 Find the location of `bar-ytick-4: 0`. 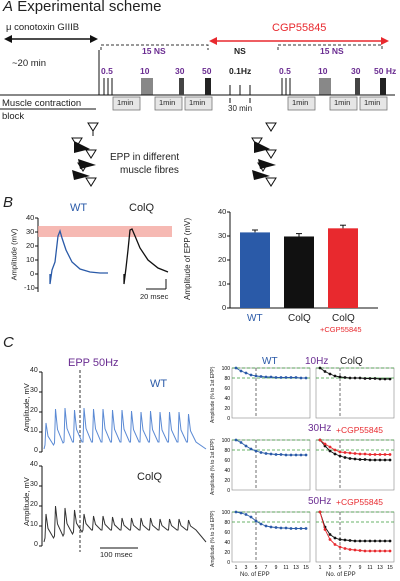

bar-ytick-4: 0 is located at coordinates (224, 307).